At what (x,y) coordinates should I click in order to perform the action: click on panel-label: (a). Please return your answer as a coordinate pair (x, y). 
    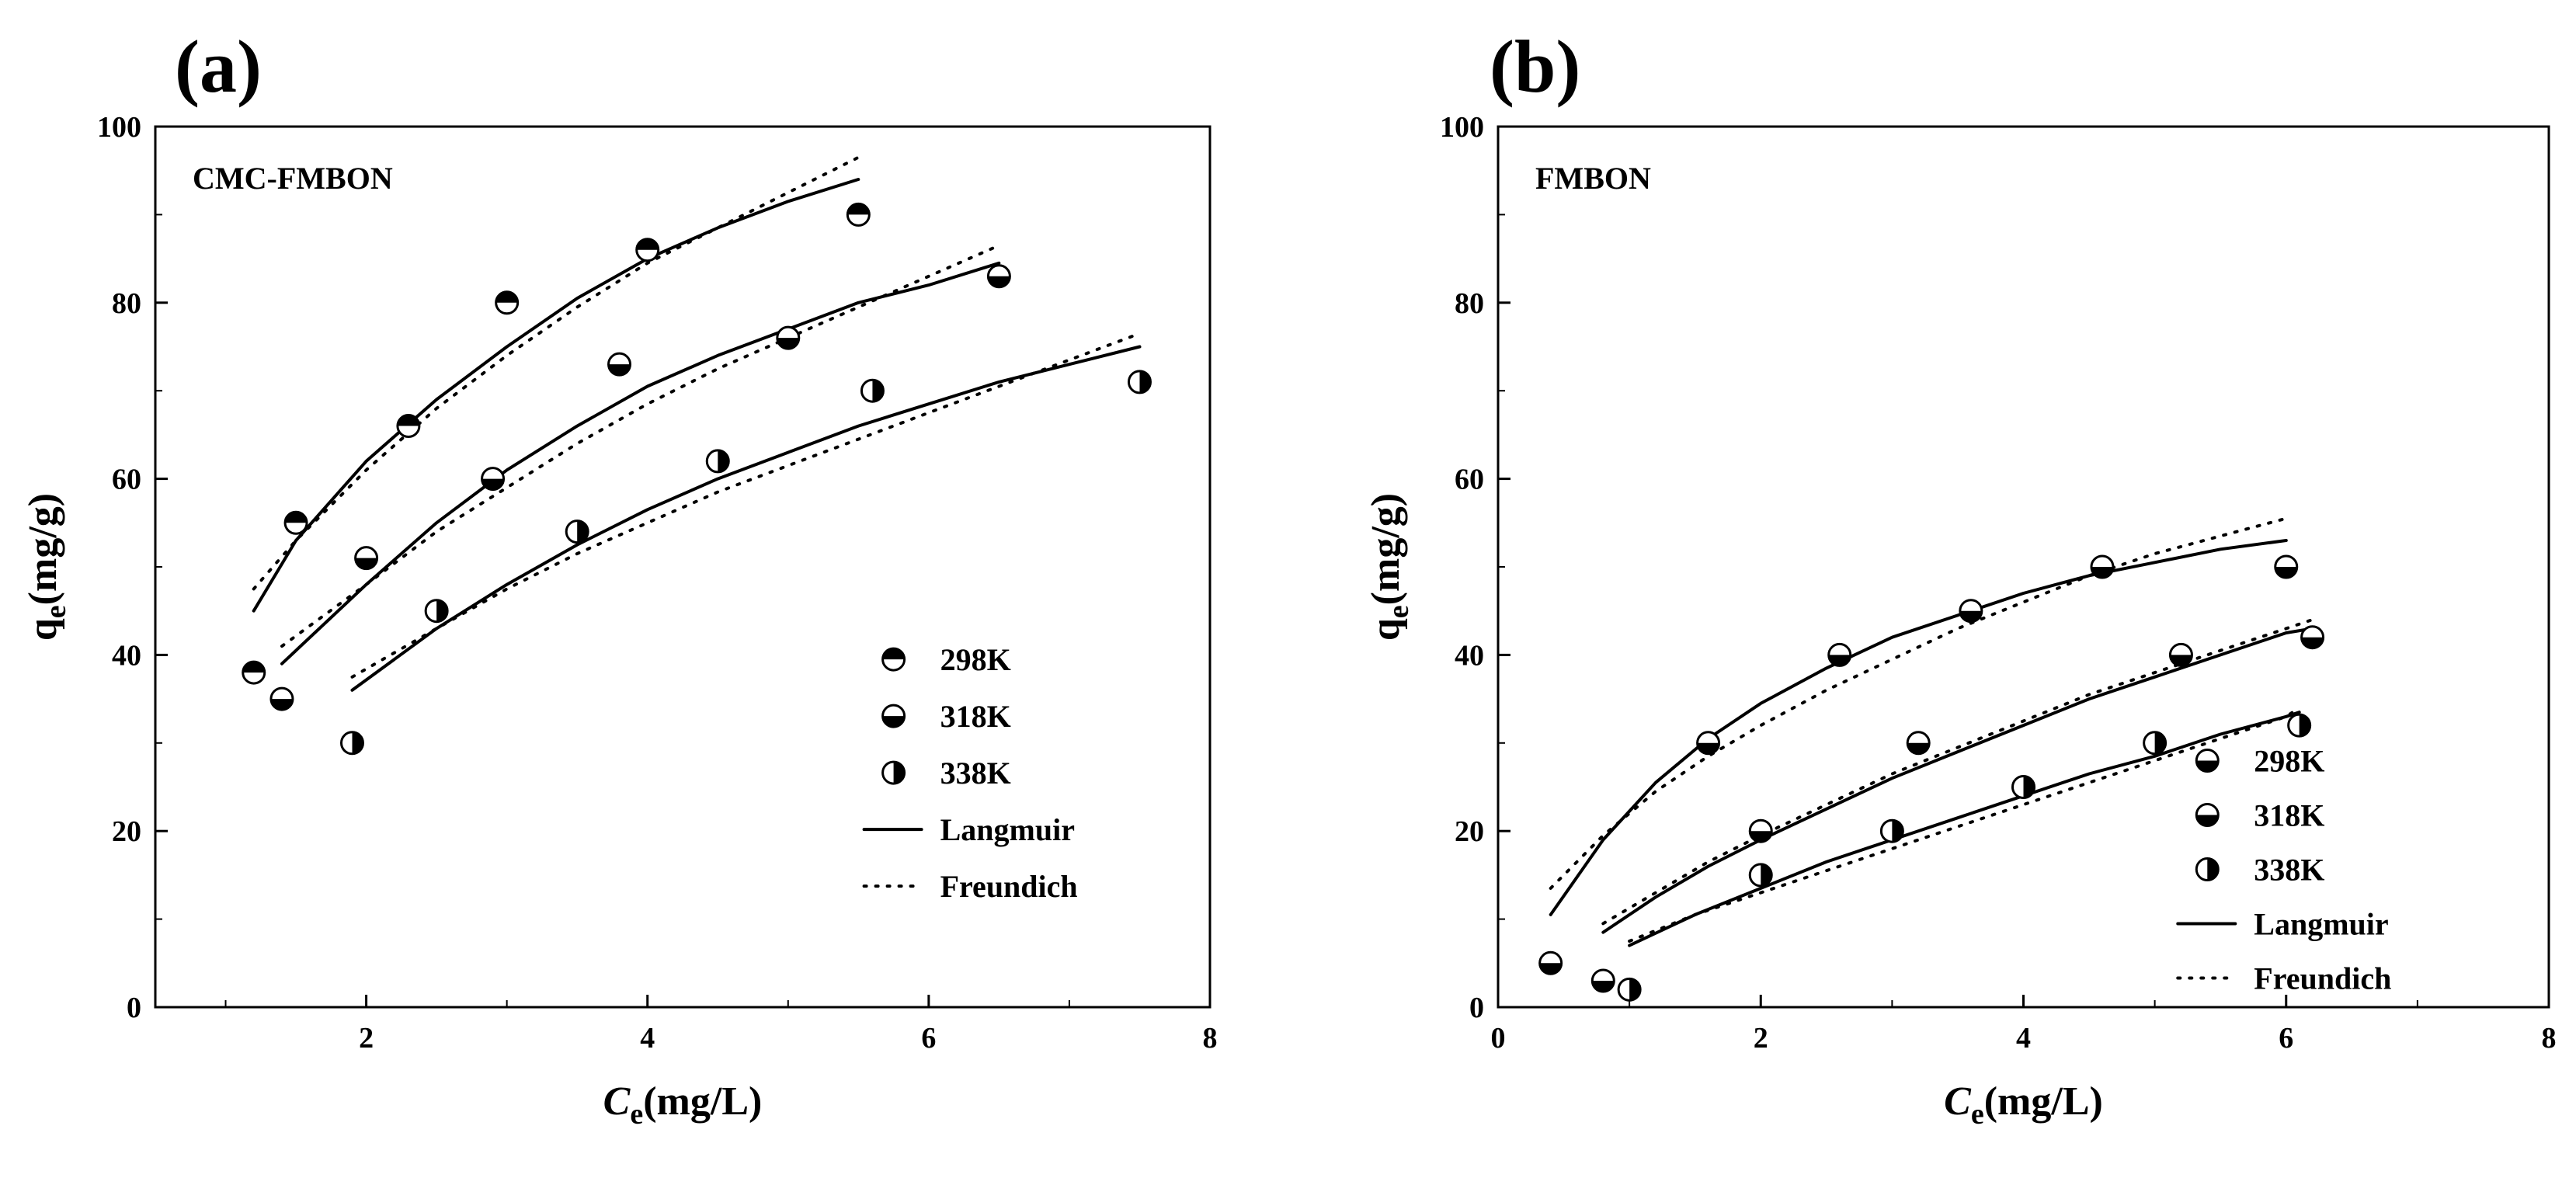
    Looking at the image, I should click on (218, 66).